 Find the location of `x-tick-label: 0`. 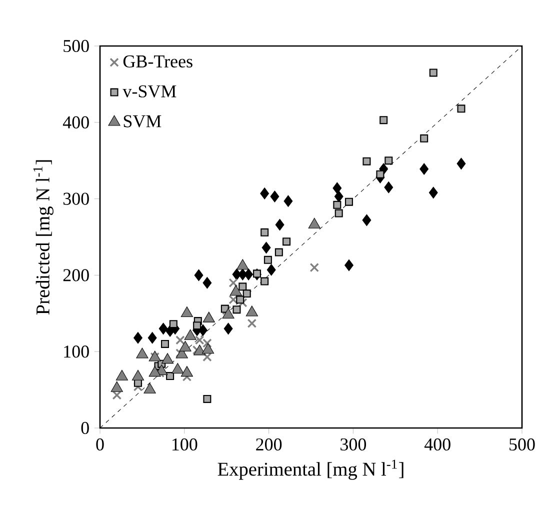

x-tick-label: 0 is located at coordinates (100, 444).